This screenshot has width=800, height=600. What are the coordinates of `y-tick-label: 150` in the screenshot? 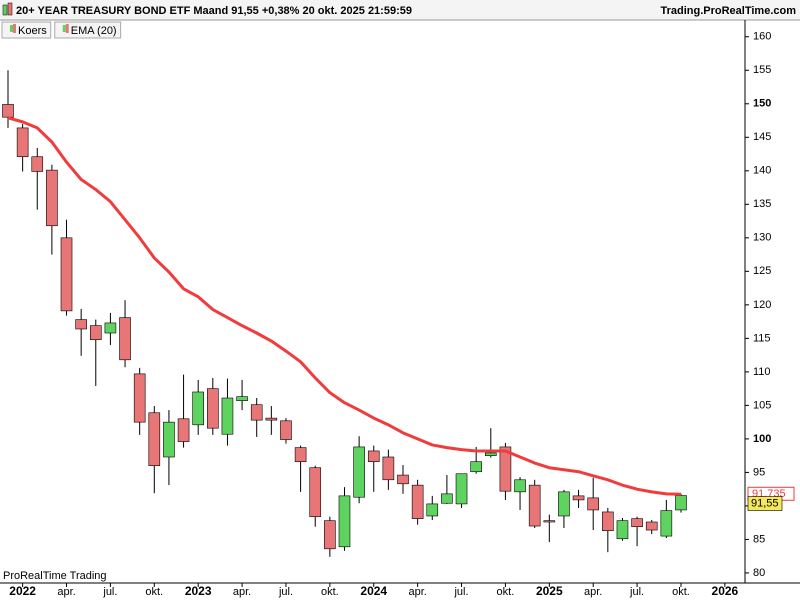 It's located at (762, 104).